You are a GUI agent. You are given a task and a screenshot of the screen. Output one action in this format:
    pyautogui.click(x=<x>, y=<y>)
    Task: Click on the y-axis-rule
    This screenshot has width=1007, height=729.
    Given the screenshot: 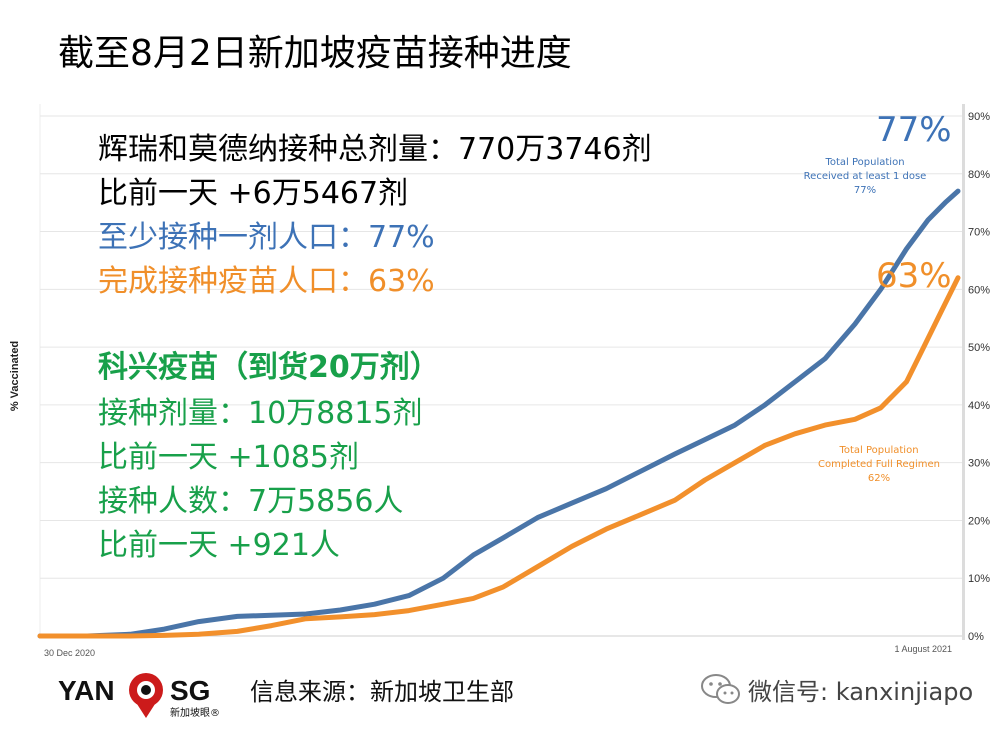 What is the action you would take?
    pyautogui.click(x=963, y=372)
    